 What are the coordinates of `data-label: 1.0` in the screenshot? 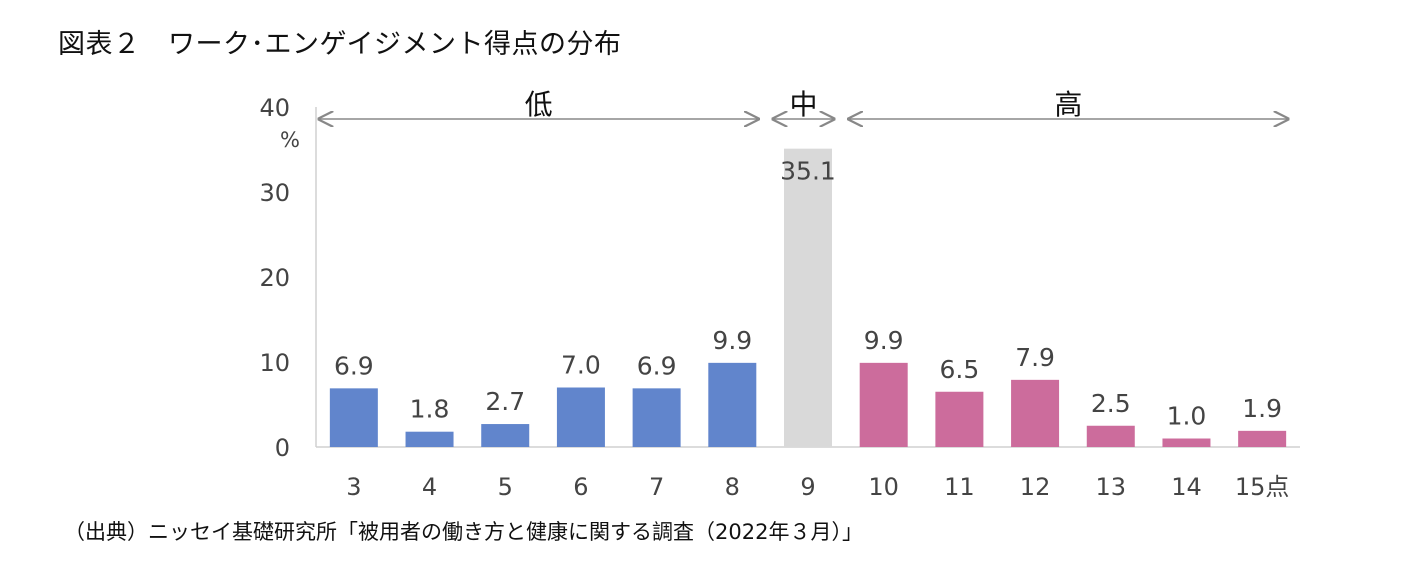 It's located at (1187, 416).